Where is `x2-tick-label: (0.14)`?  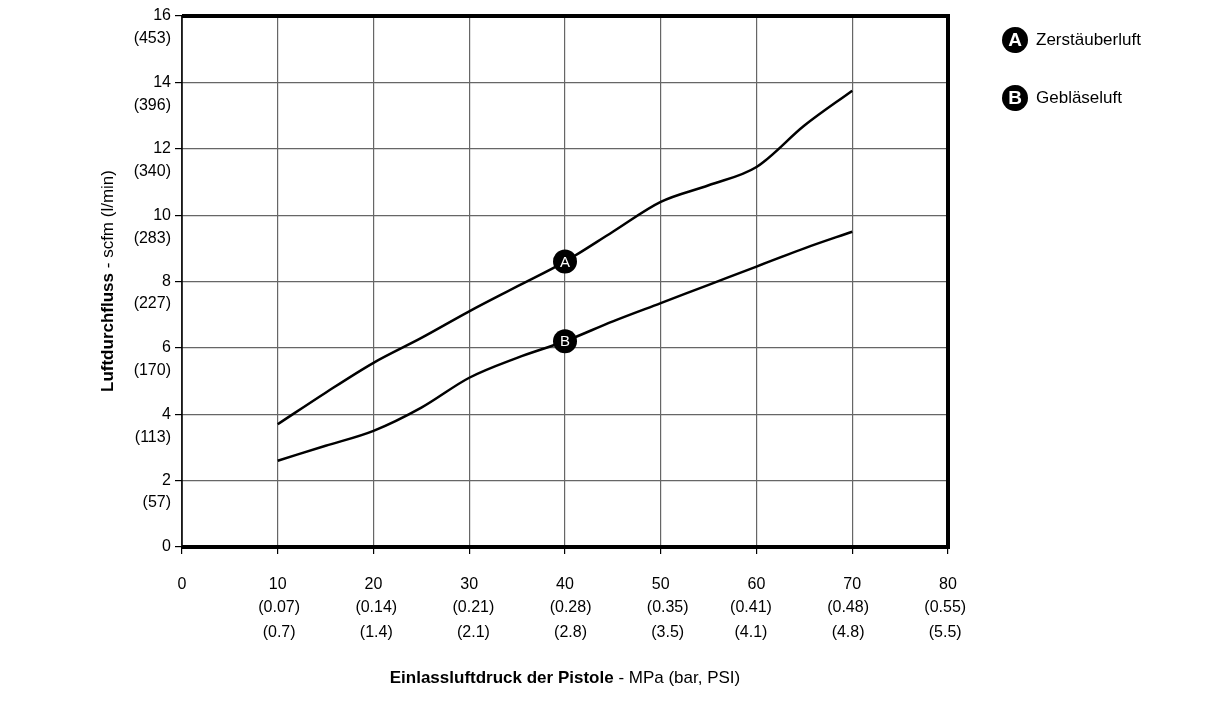 x2-tick-label: (0.14) is located at coordinates (376, 607).